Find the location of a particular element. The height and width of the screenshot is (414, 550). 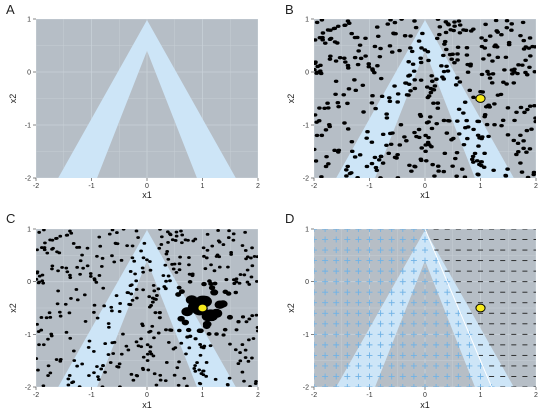

x-tick-label: -2 is located at coordinates (36, 395).